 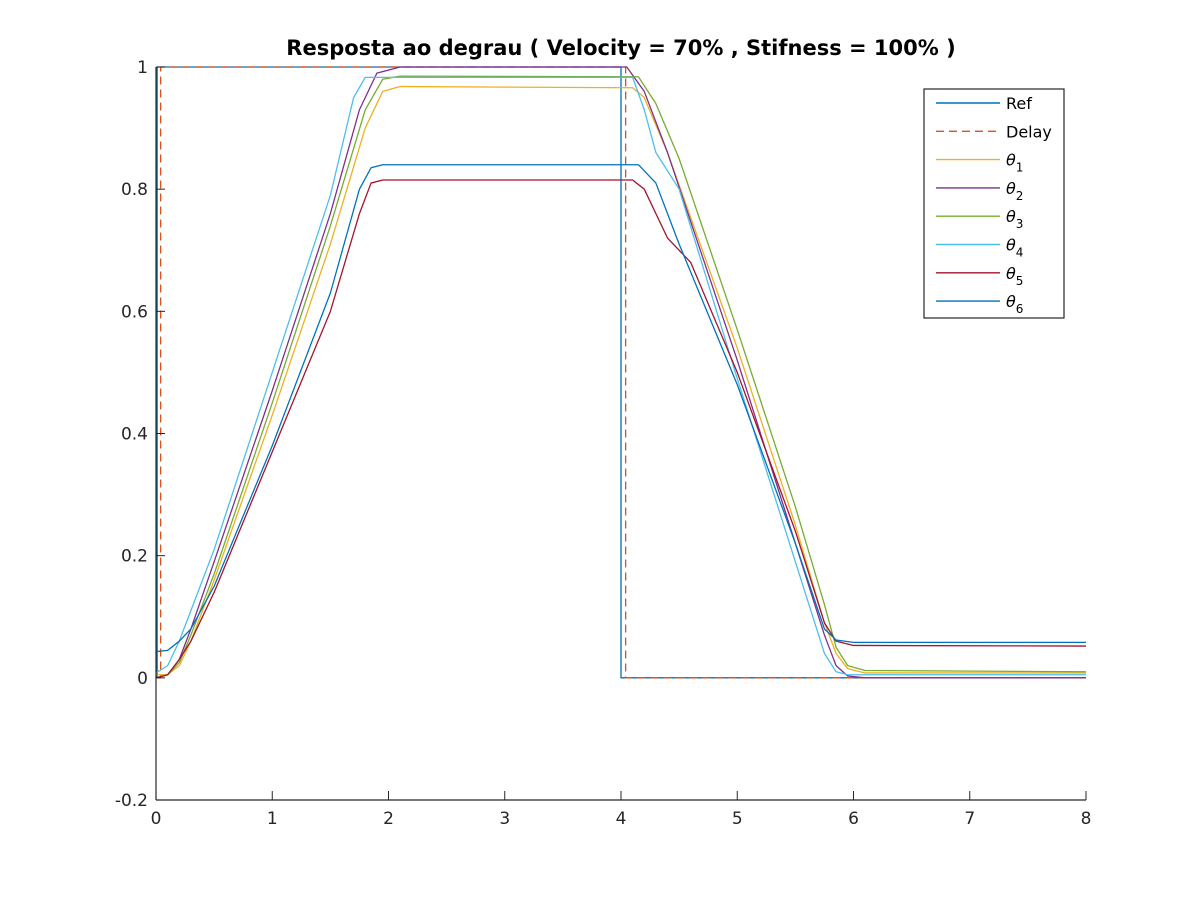 I want to click on legend-label-1: Ref, so click(x=1019, y=103).